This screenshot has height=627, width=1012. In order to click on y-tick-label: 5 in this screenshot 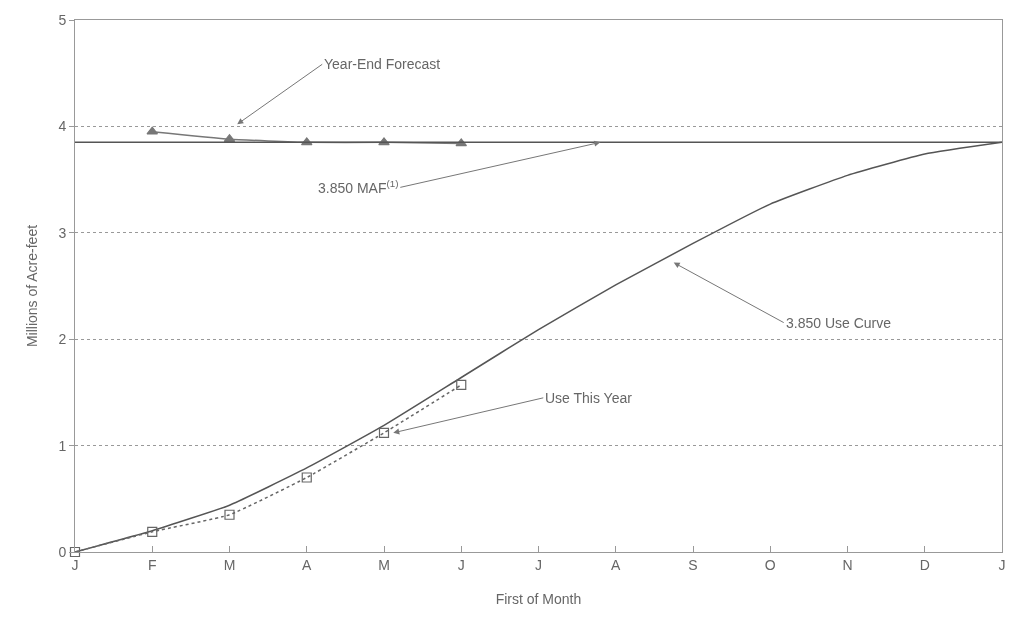, I will do `click(62, 19)`.